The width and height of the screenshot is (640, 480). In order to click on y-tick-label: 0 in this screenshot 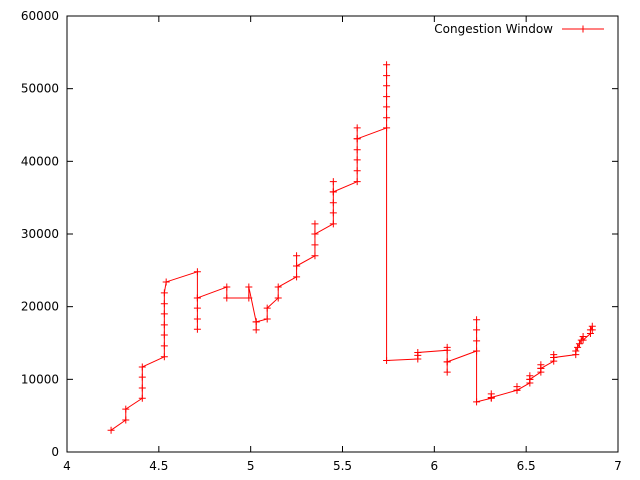, I will do `click(55, 452)`.